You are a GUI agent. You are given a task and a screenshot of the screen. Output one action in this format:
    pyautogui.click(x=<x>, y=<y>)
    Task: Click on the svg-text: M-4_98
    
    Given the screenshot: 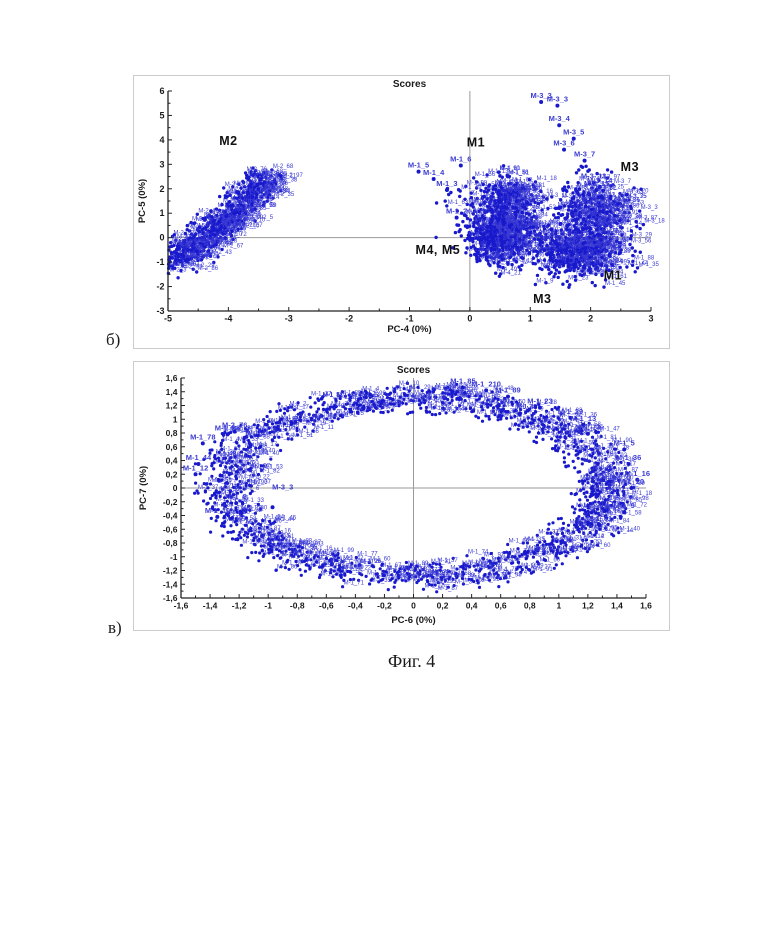 What is the action you would take?
    pyautogui.click(x=510, y=216)
    